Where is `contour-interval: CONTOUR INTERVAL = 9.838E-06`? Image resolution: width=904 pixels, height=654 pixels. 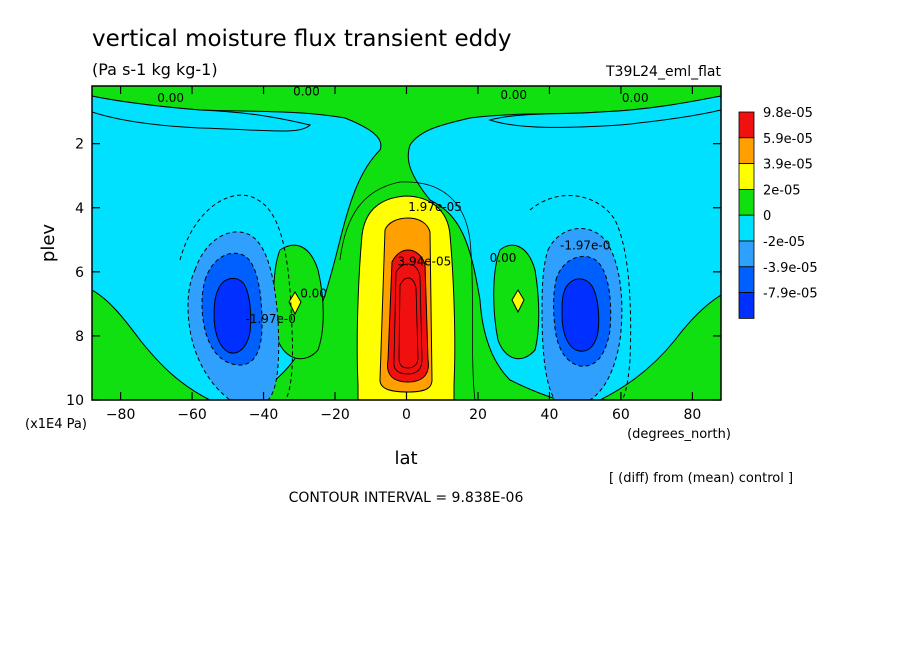 contour-interval: CONTOUR INTERVAL = 9.838E-06 is located at coordinates (406, 498).